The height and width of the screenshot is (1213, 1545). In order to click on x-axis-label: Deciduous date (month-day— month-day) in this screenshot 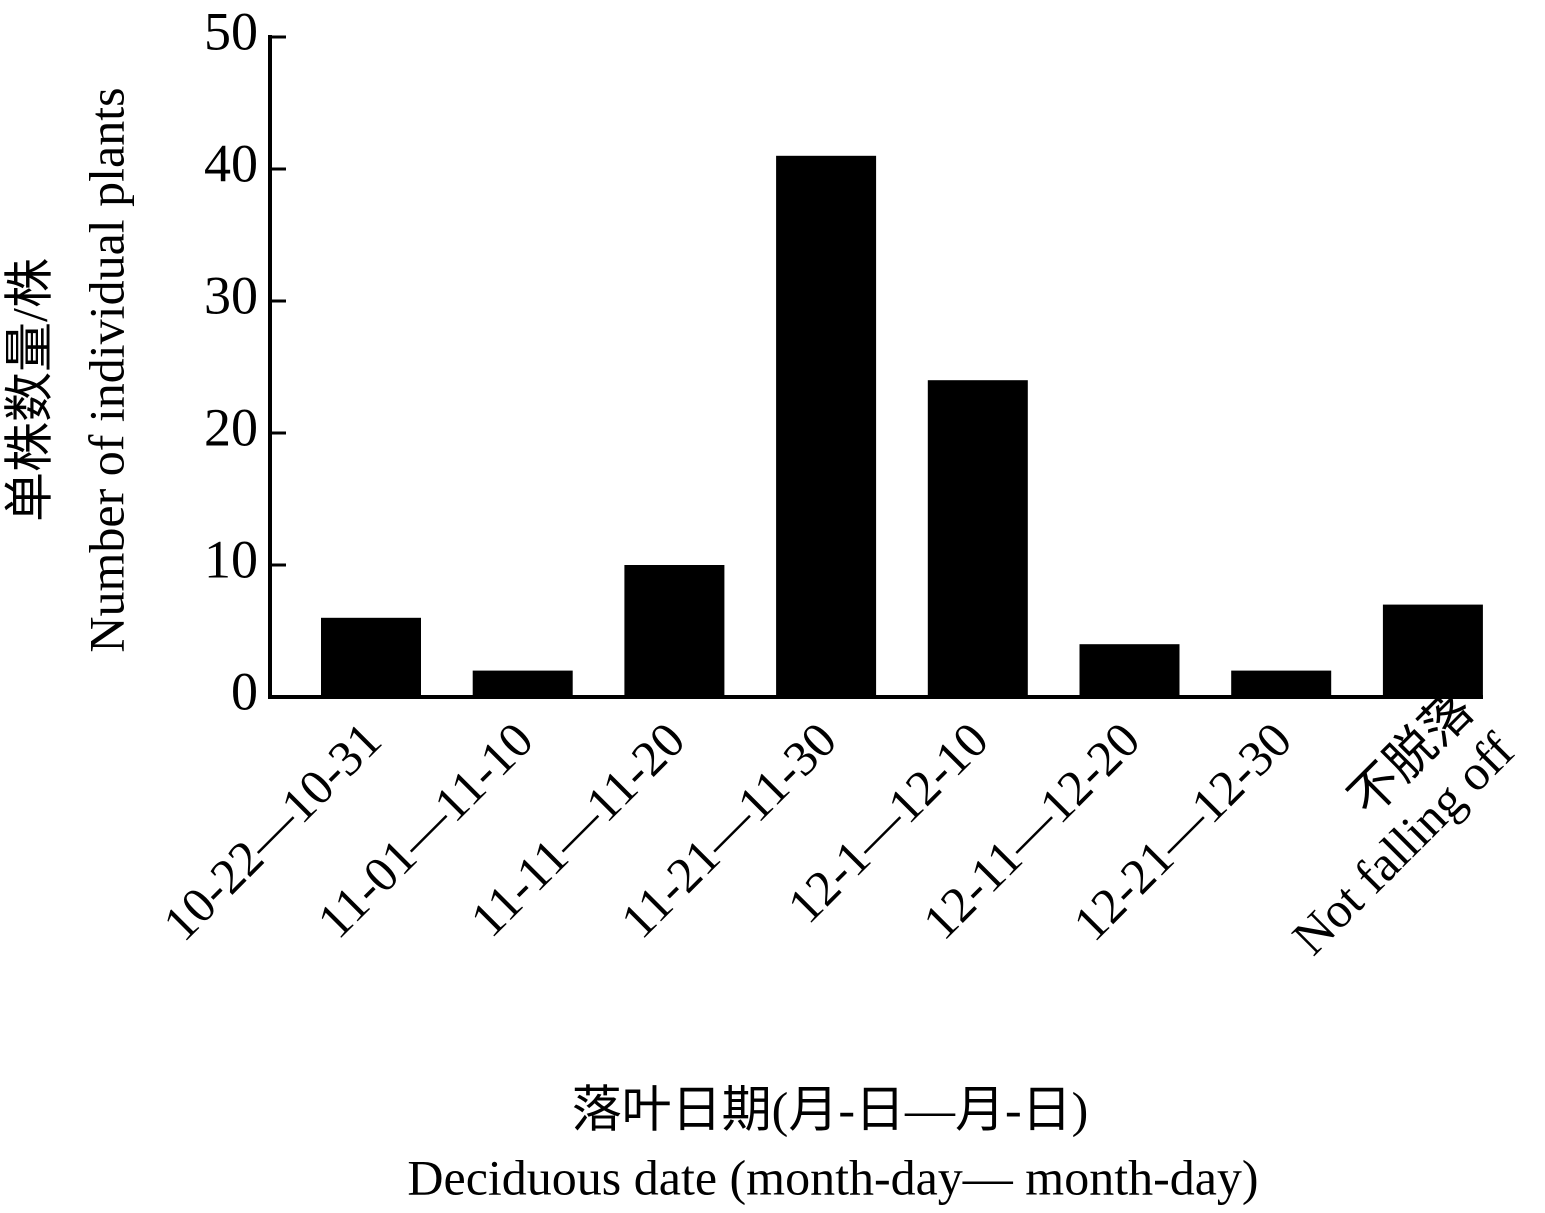, I will do `click(832, 1177)`.